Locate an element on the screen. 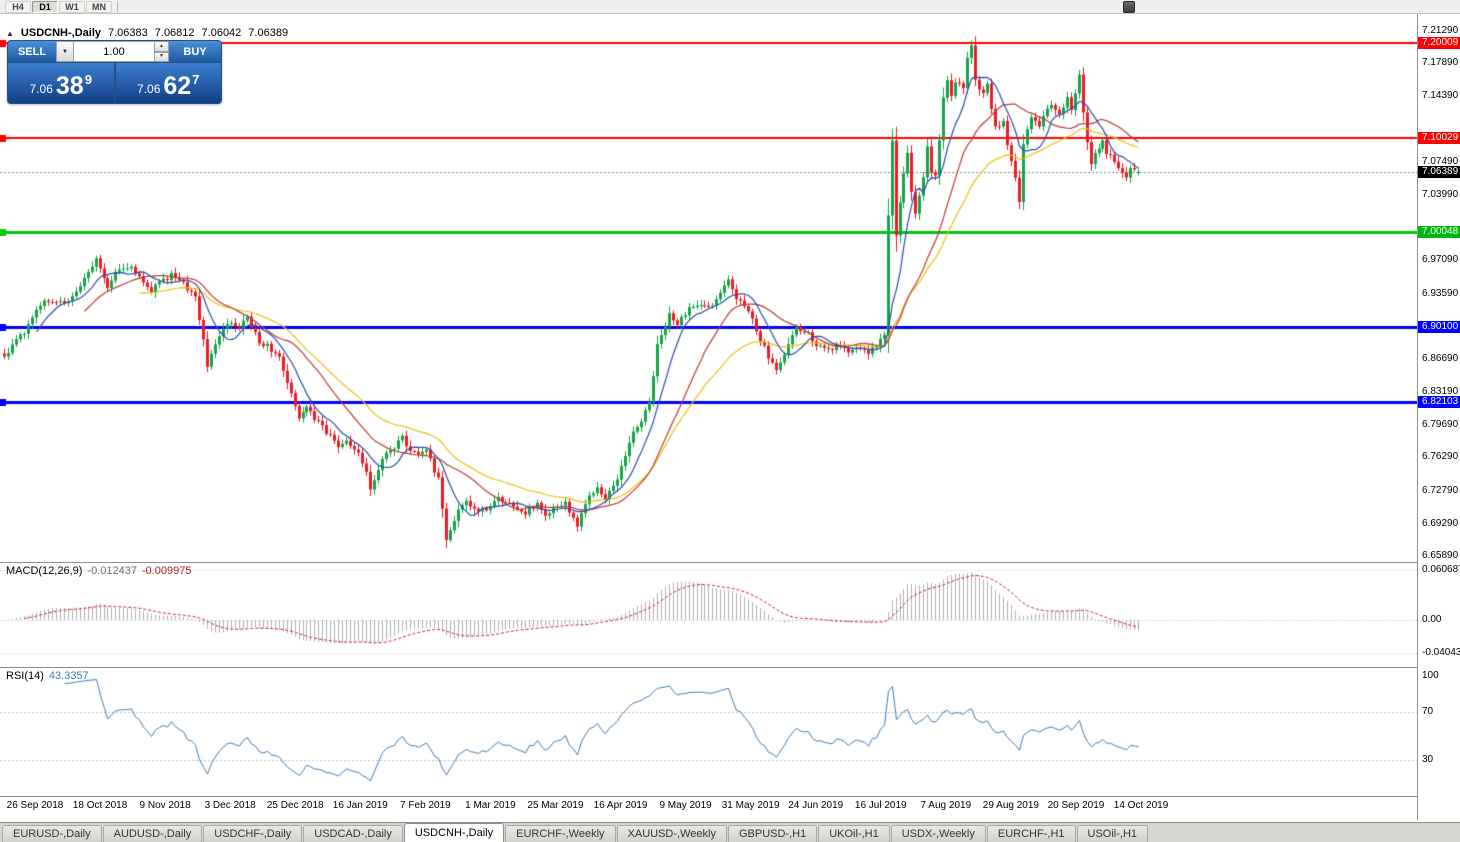  sell-price-big: 38 is located at coordinates (69, 86).